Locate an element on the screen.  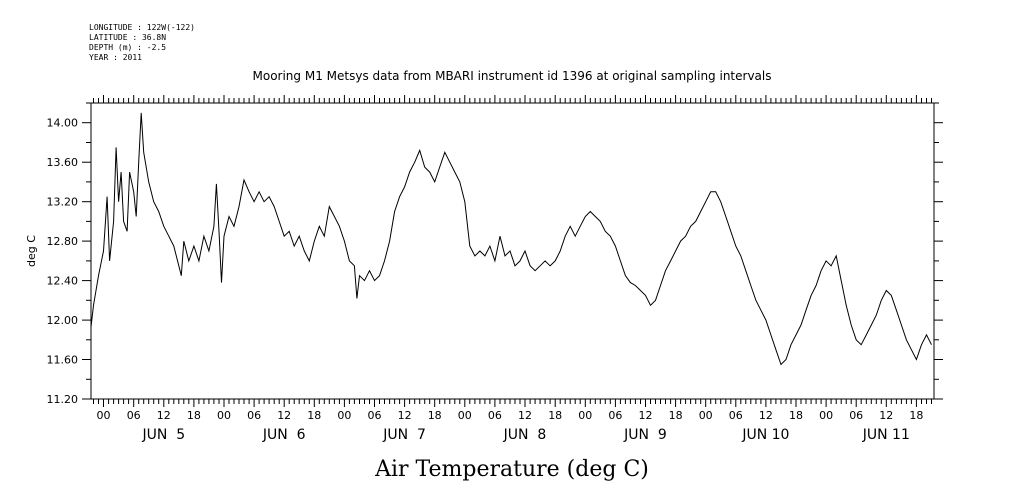
depth-label: DEPTH (m) : -2.5 is located at coordinates (127, 47).